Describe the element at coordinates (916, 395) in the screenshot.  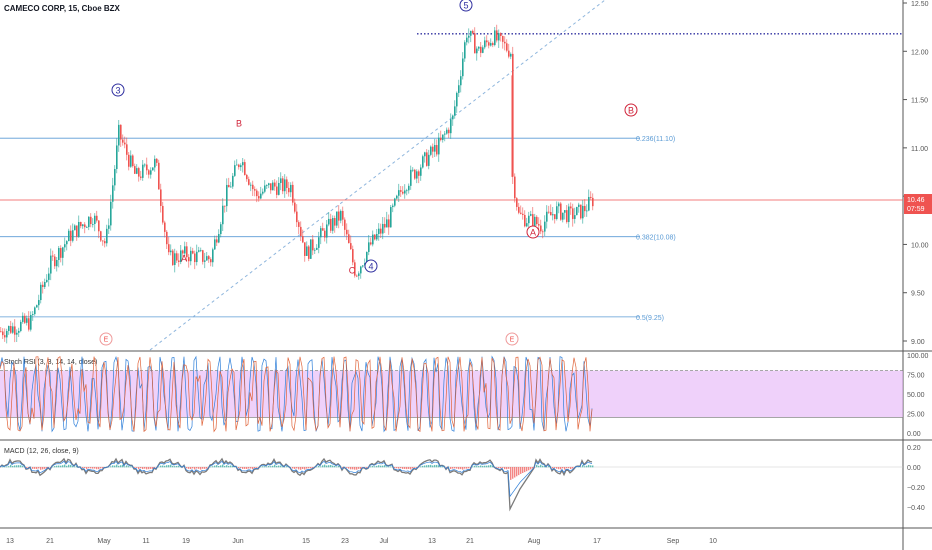
I see `rsi-tick-label: 50.00` at that location.